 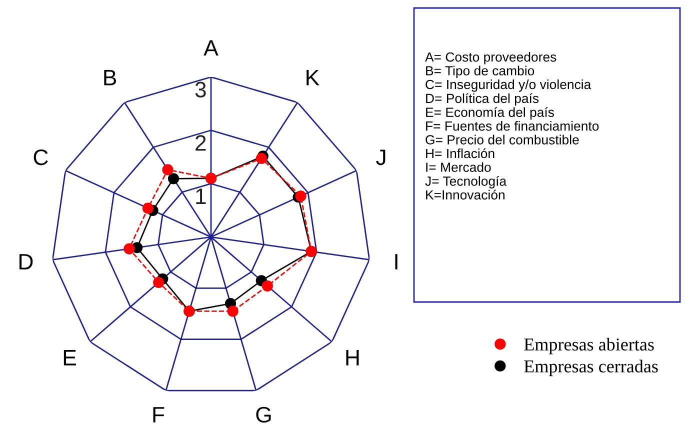 I want to click on spoke-label: D, so click(x=26, y=262).